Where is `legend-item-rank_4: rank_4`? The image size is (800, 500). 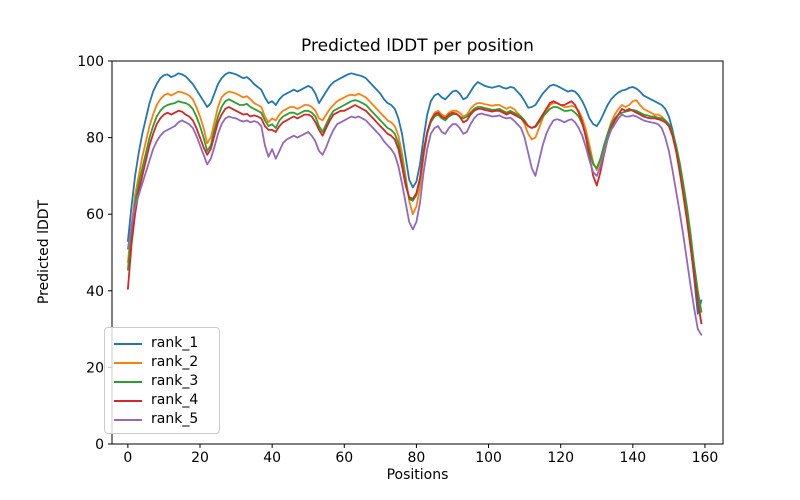 legend-item-rank_4: rank_4 is located at coordinates (162, 400).